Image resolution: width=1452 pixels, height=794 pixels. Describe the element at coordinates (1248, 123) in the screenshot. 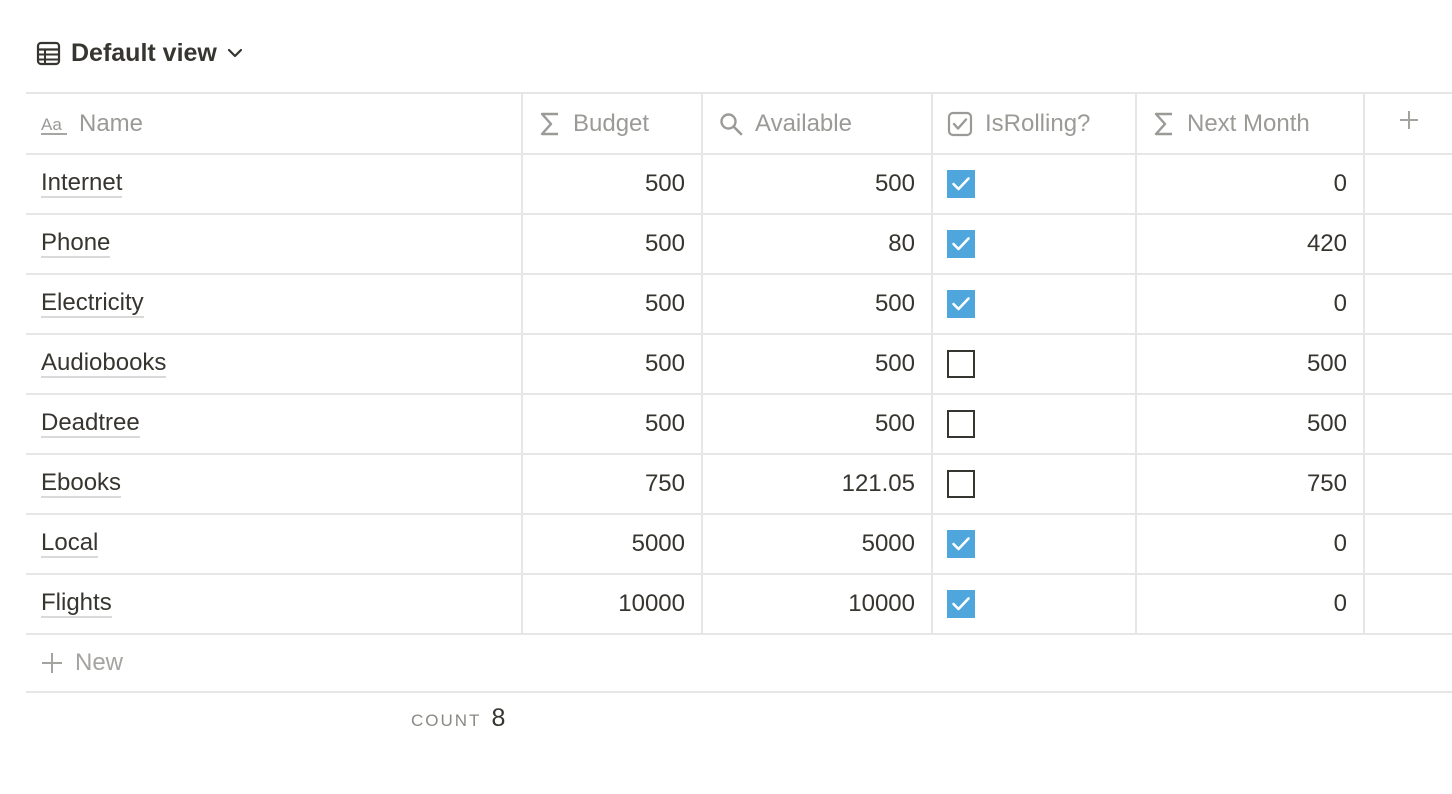

I see `column-label: Next Month` at that location.